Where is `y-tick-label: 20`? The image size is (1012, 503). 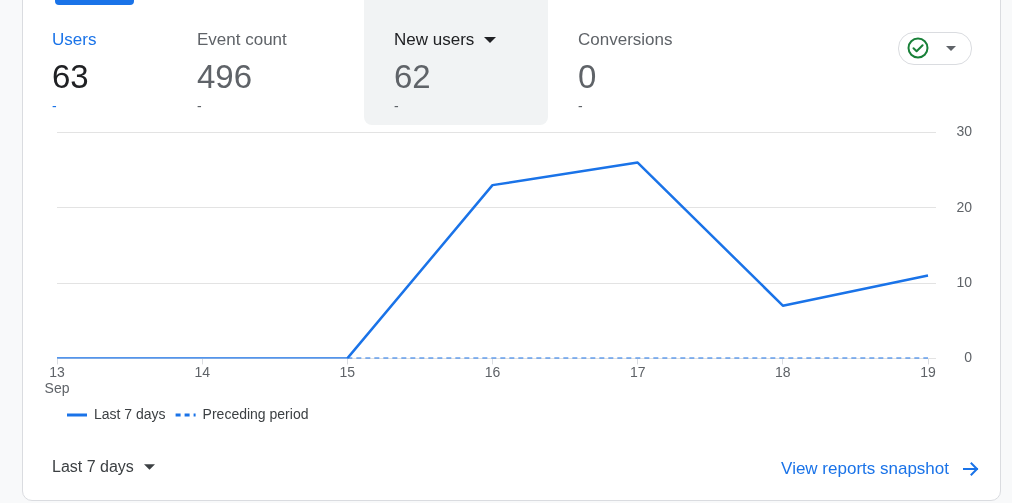 y-tick-label: 20 is located at coordinates (964, 206).